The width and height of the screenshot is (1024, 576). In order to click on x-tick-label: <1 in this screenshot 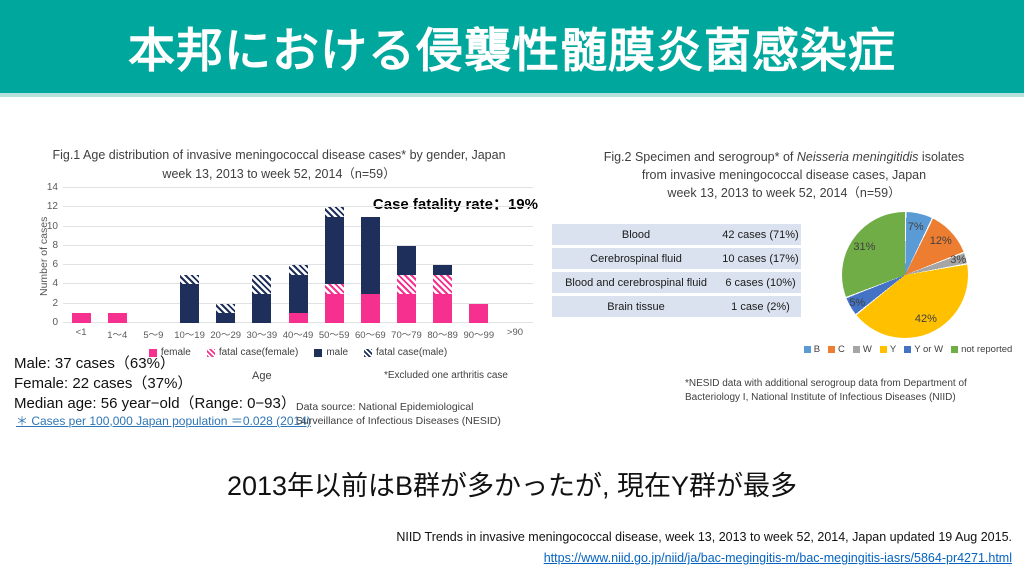, I will do `click(81, 332)`.